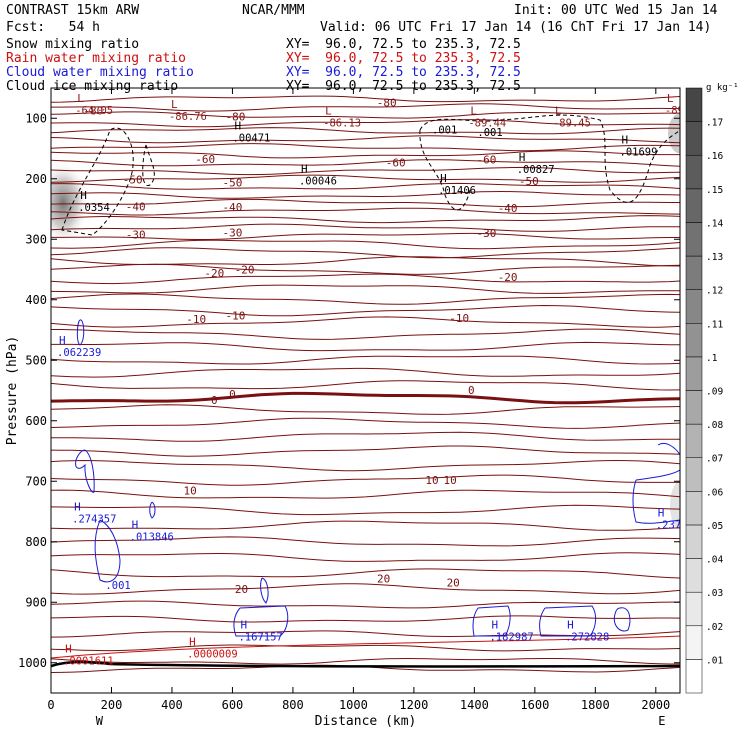 The image size is (740, 740). What do you see at coordinates (457, 191) in the screenshot?
I see `extremum-value: .01406` at bounding box center [457, 191].